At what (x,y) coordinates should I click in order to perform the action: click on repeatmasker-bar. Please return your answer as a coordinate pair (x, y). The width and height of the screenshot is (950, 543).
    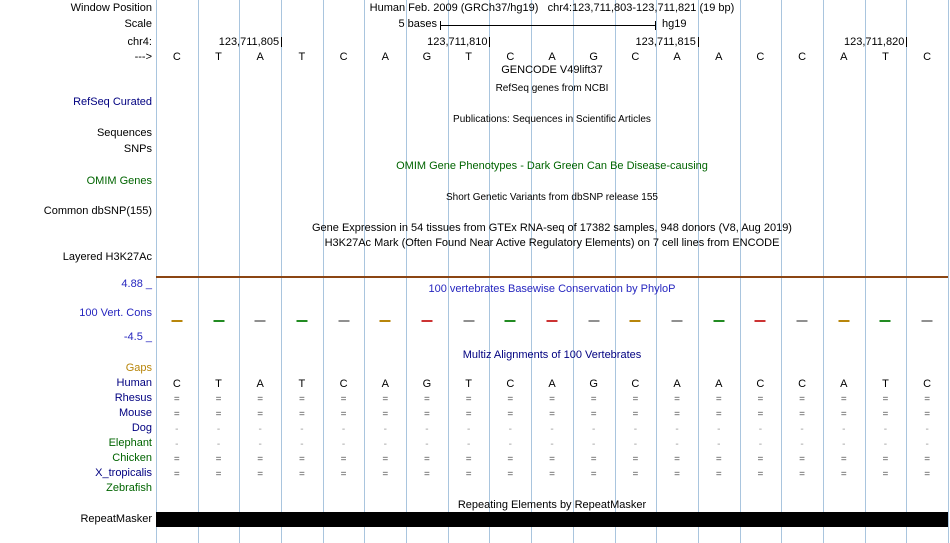
    Looking at the image, I should click on (552, 519).